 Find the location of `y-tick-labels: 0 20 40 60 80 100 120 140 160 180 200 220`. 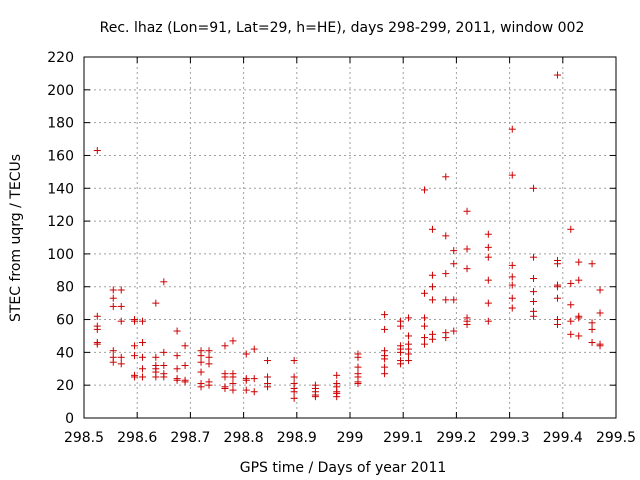

y-tick-labels: 0 20 40 60 80 100 120 140 160 180 200 220 is located at coordinates (60, 238).